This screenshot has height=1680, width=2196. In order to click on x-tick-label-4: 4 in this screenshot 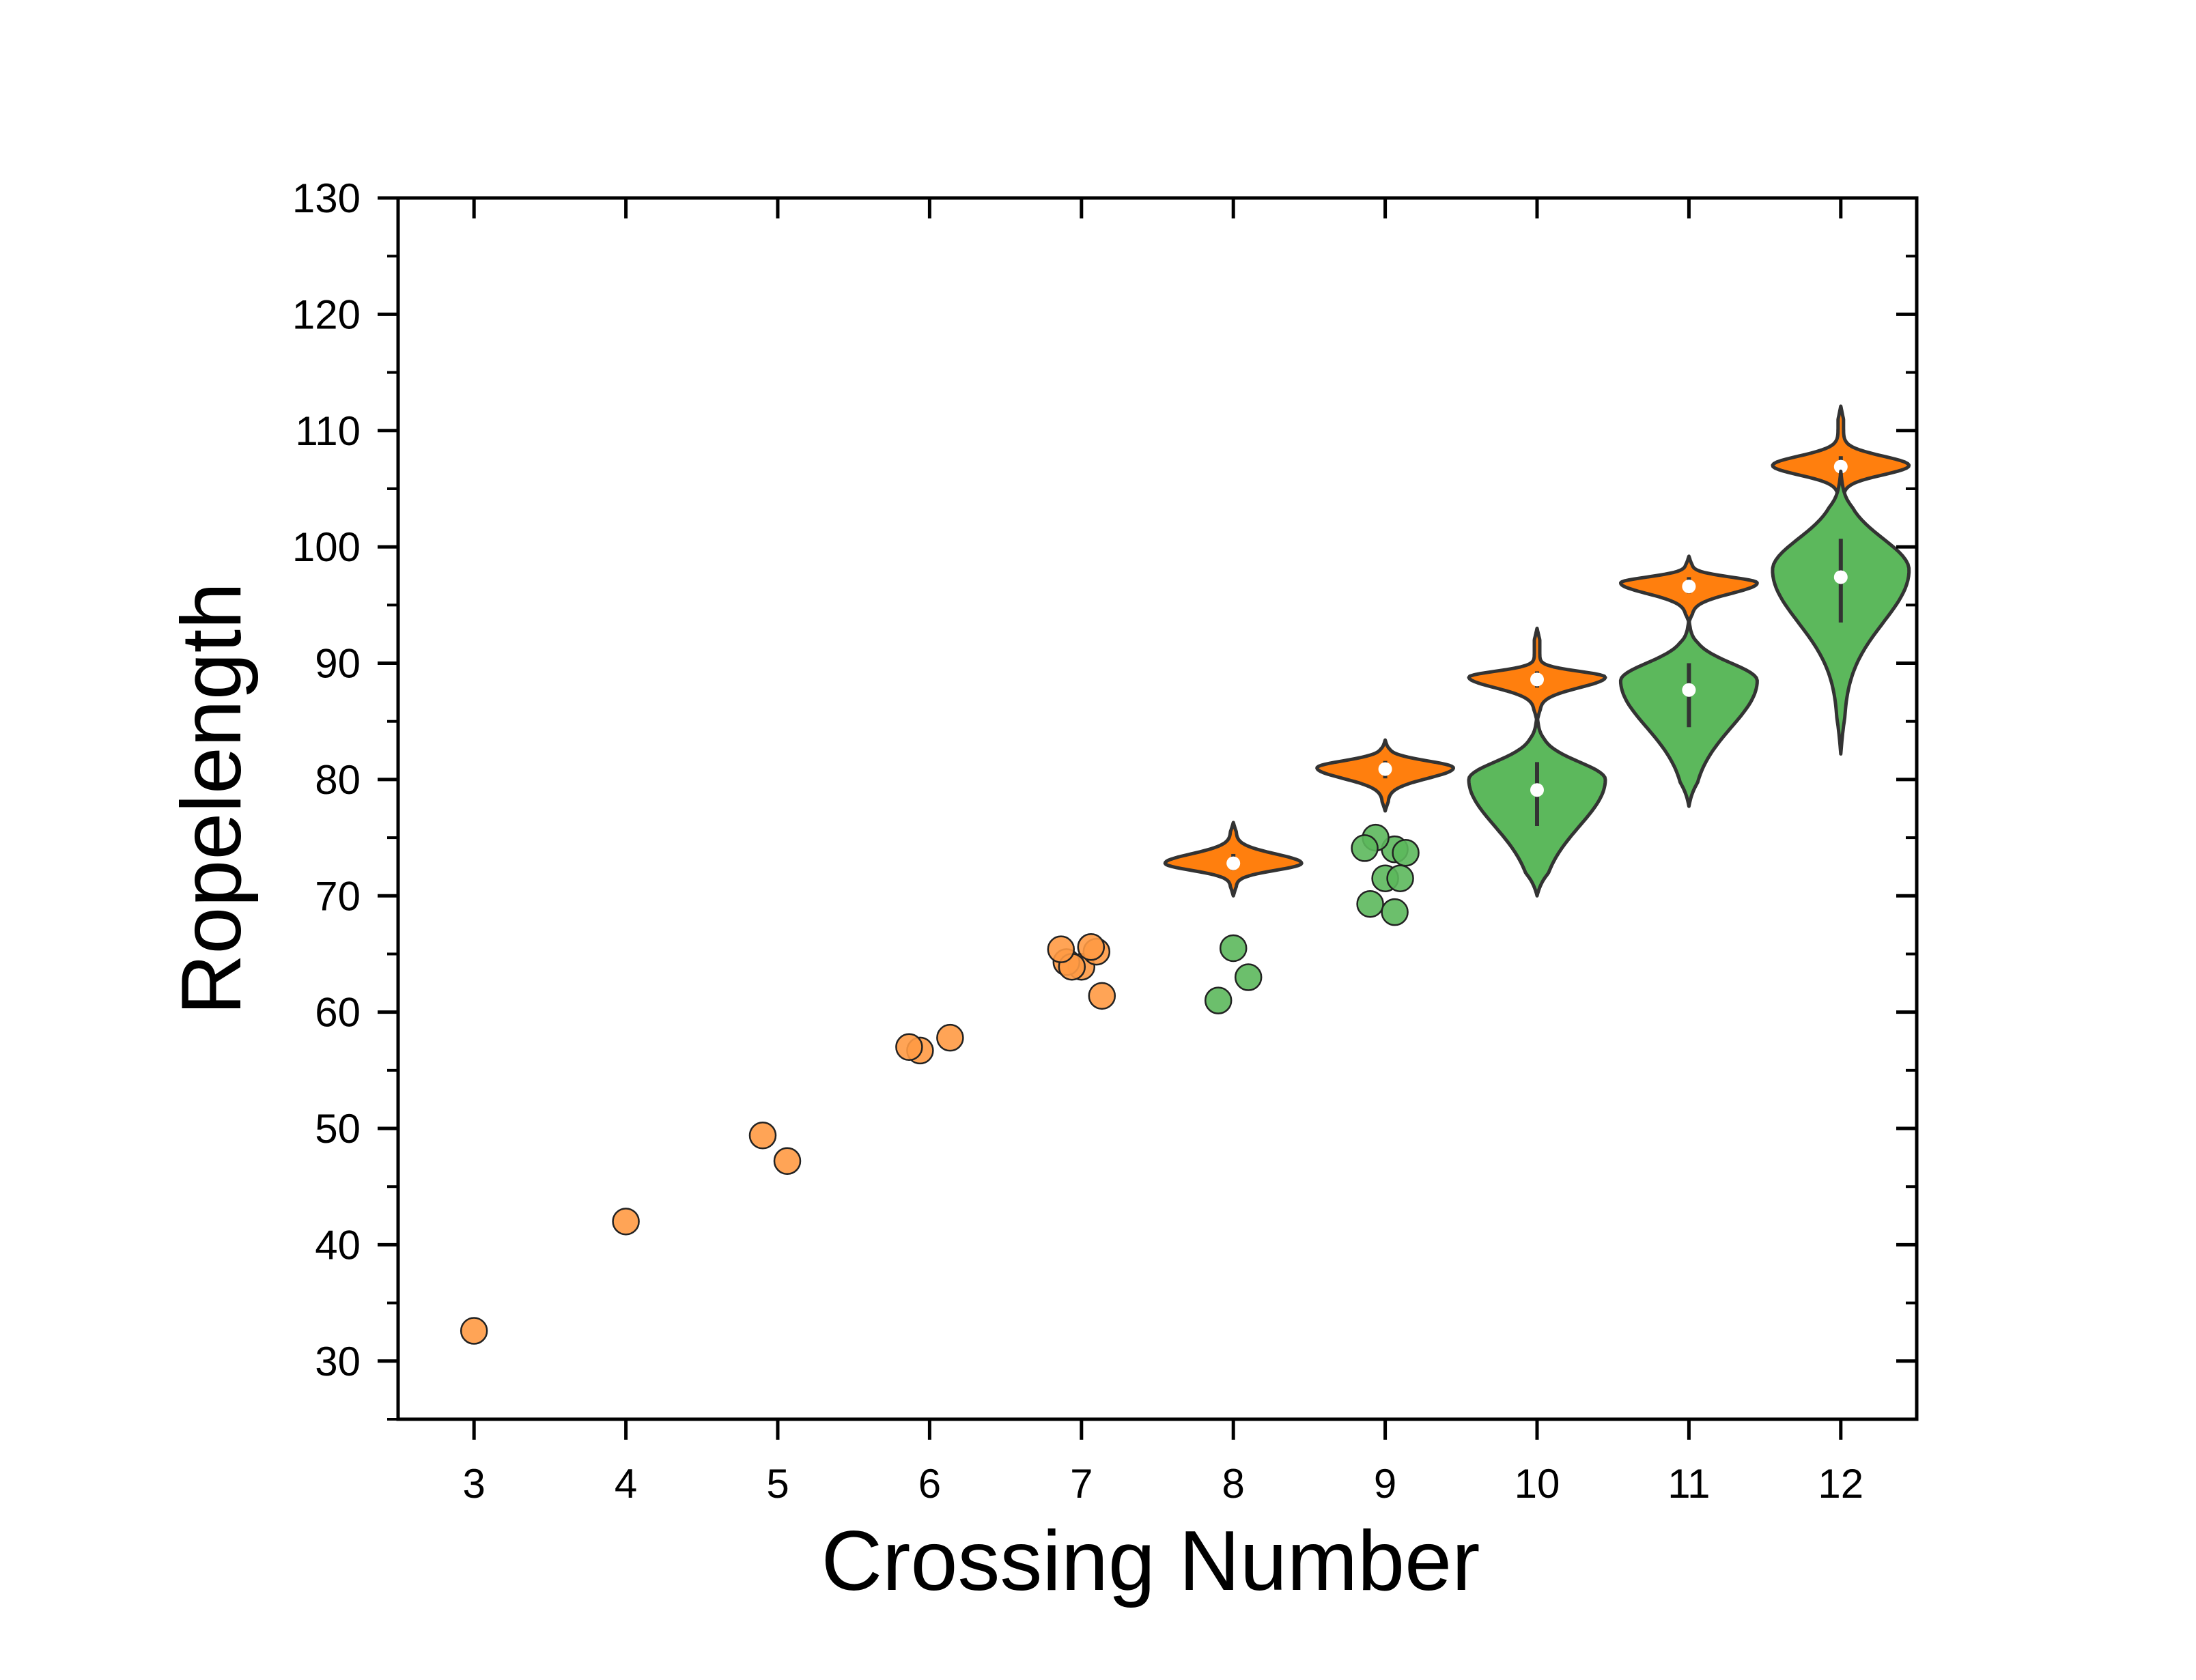, I will do `click(626, 1484)`.